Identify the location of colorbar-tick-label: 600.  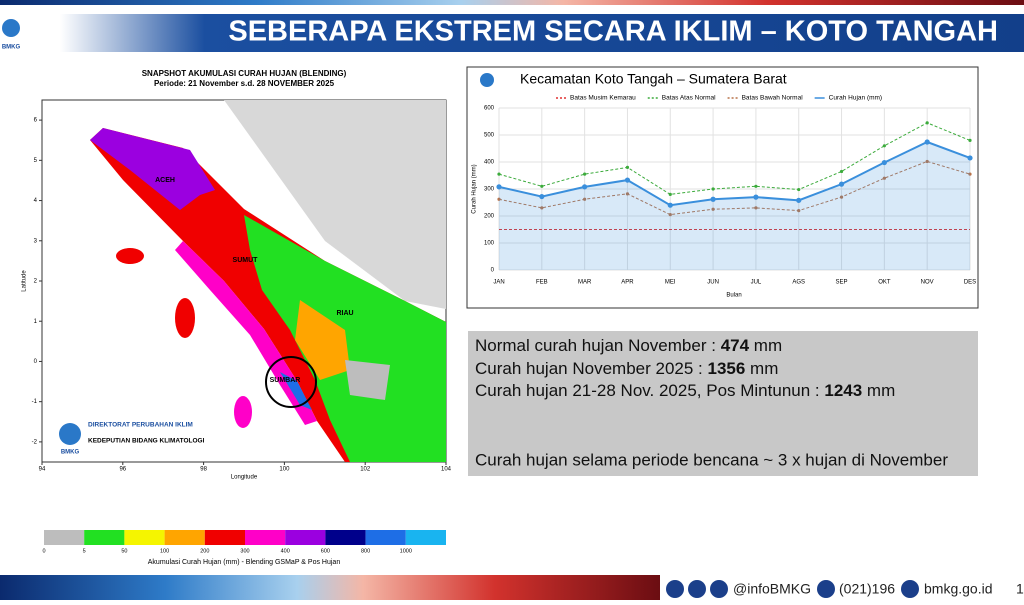
(325, 551).